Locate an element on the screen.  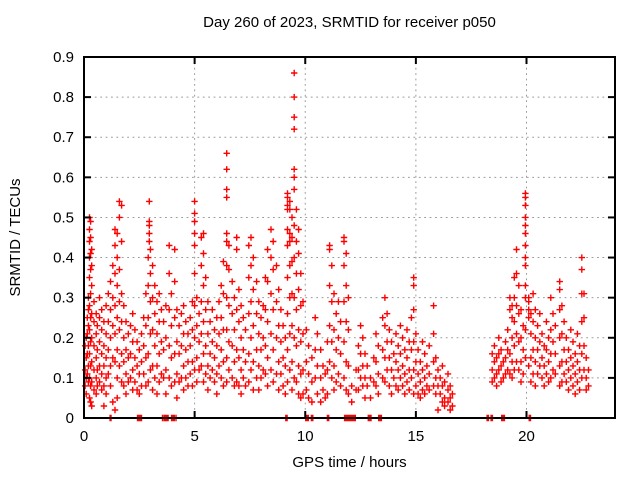
y-axis-label: SRMTID / TECUs is located at coordinates (15, 237).